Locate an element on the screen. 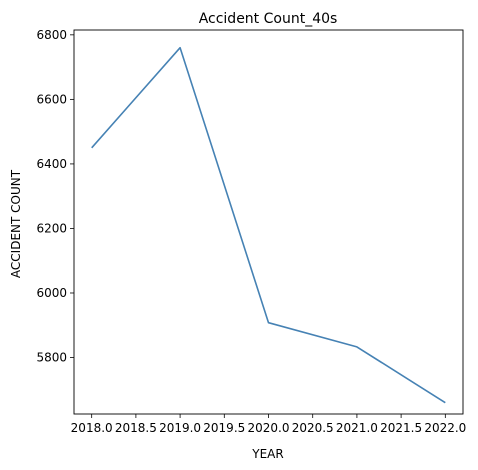 Image resolution: width=478 pixels, height=470 pixels. y-tick-label: 6200 is located at coordinates (51, 228).